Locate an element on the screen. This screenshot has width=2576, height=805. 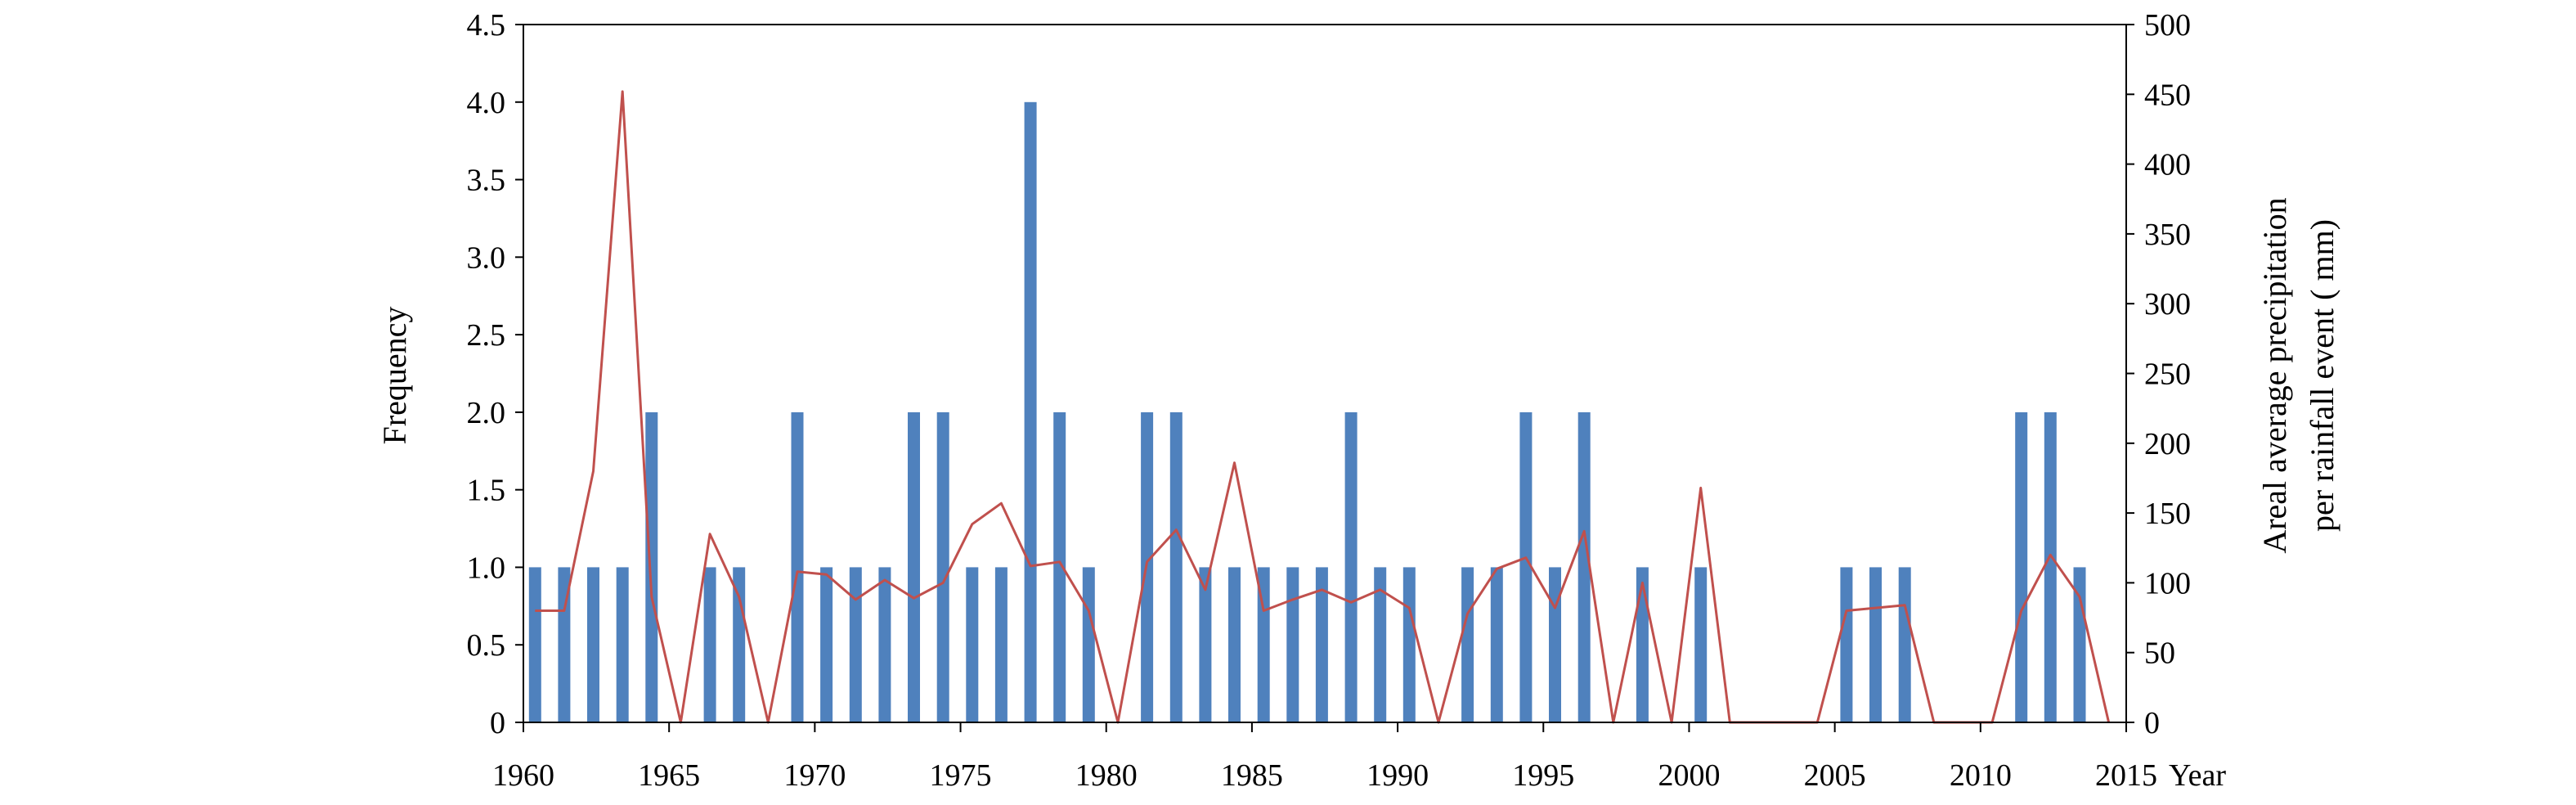
right-tick-label: 500 is located at coordinates (2167, 25).